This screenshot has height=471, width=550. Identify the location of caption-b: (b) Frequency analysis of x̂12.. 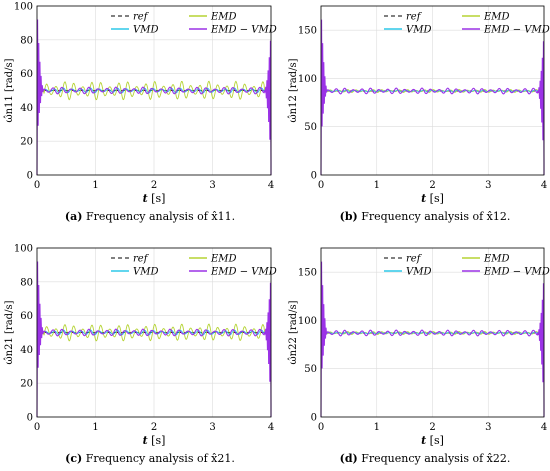
(425, 216).